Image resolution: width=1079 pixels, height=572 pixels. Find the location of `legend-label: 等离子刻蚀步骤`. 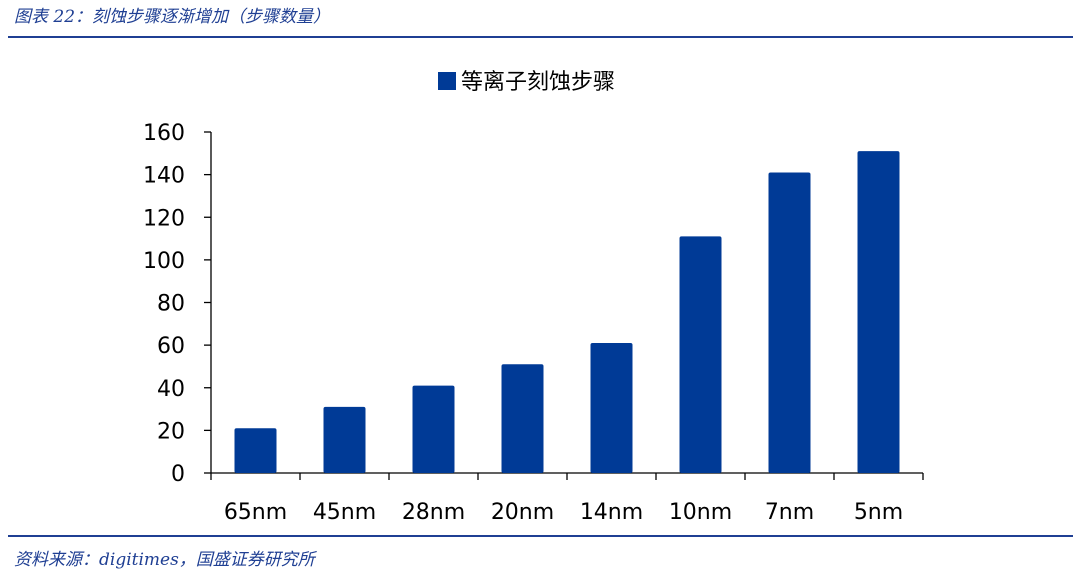

legend-label: 等离子刻蚀步骤 is located at coordinates (538, 82).